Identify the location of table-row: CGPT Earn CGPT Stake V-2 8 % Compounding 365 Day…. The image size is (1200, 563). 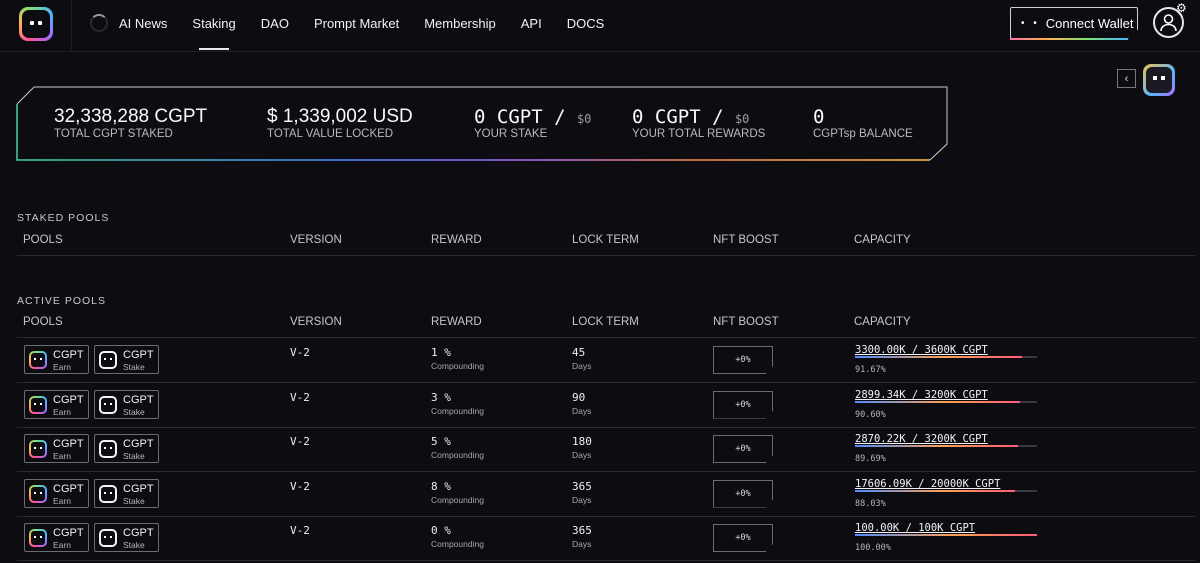
(606, 495).